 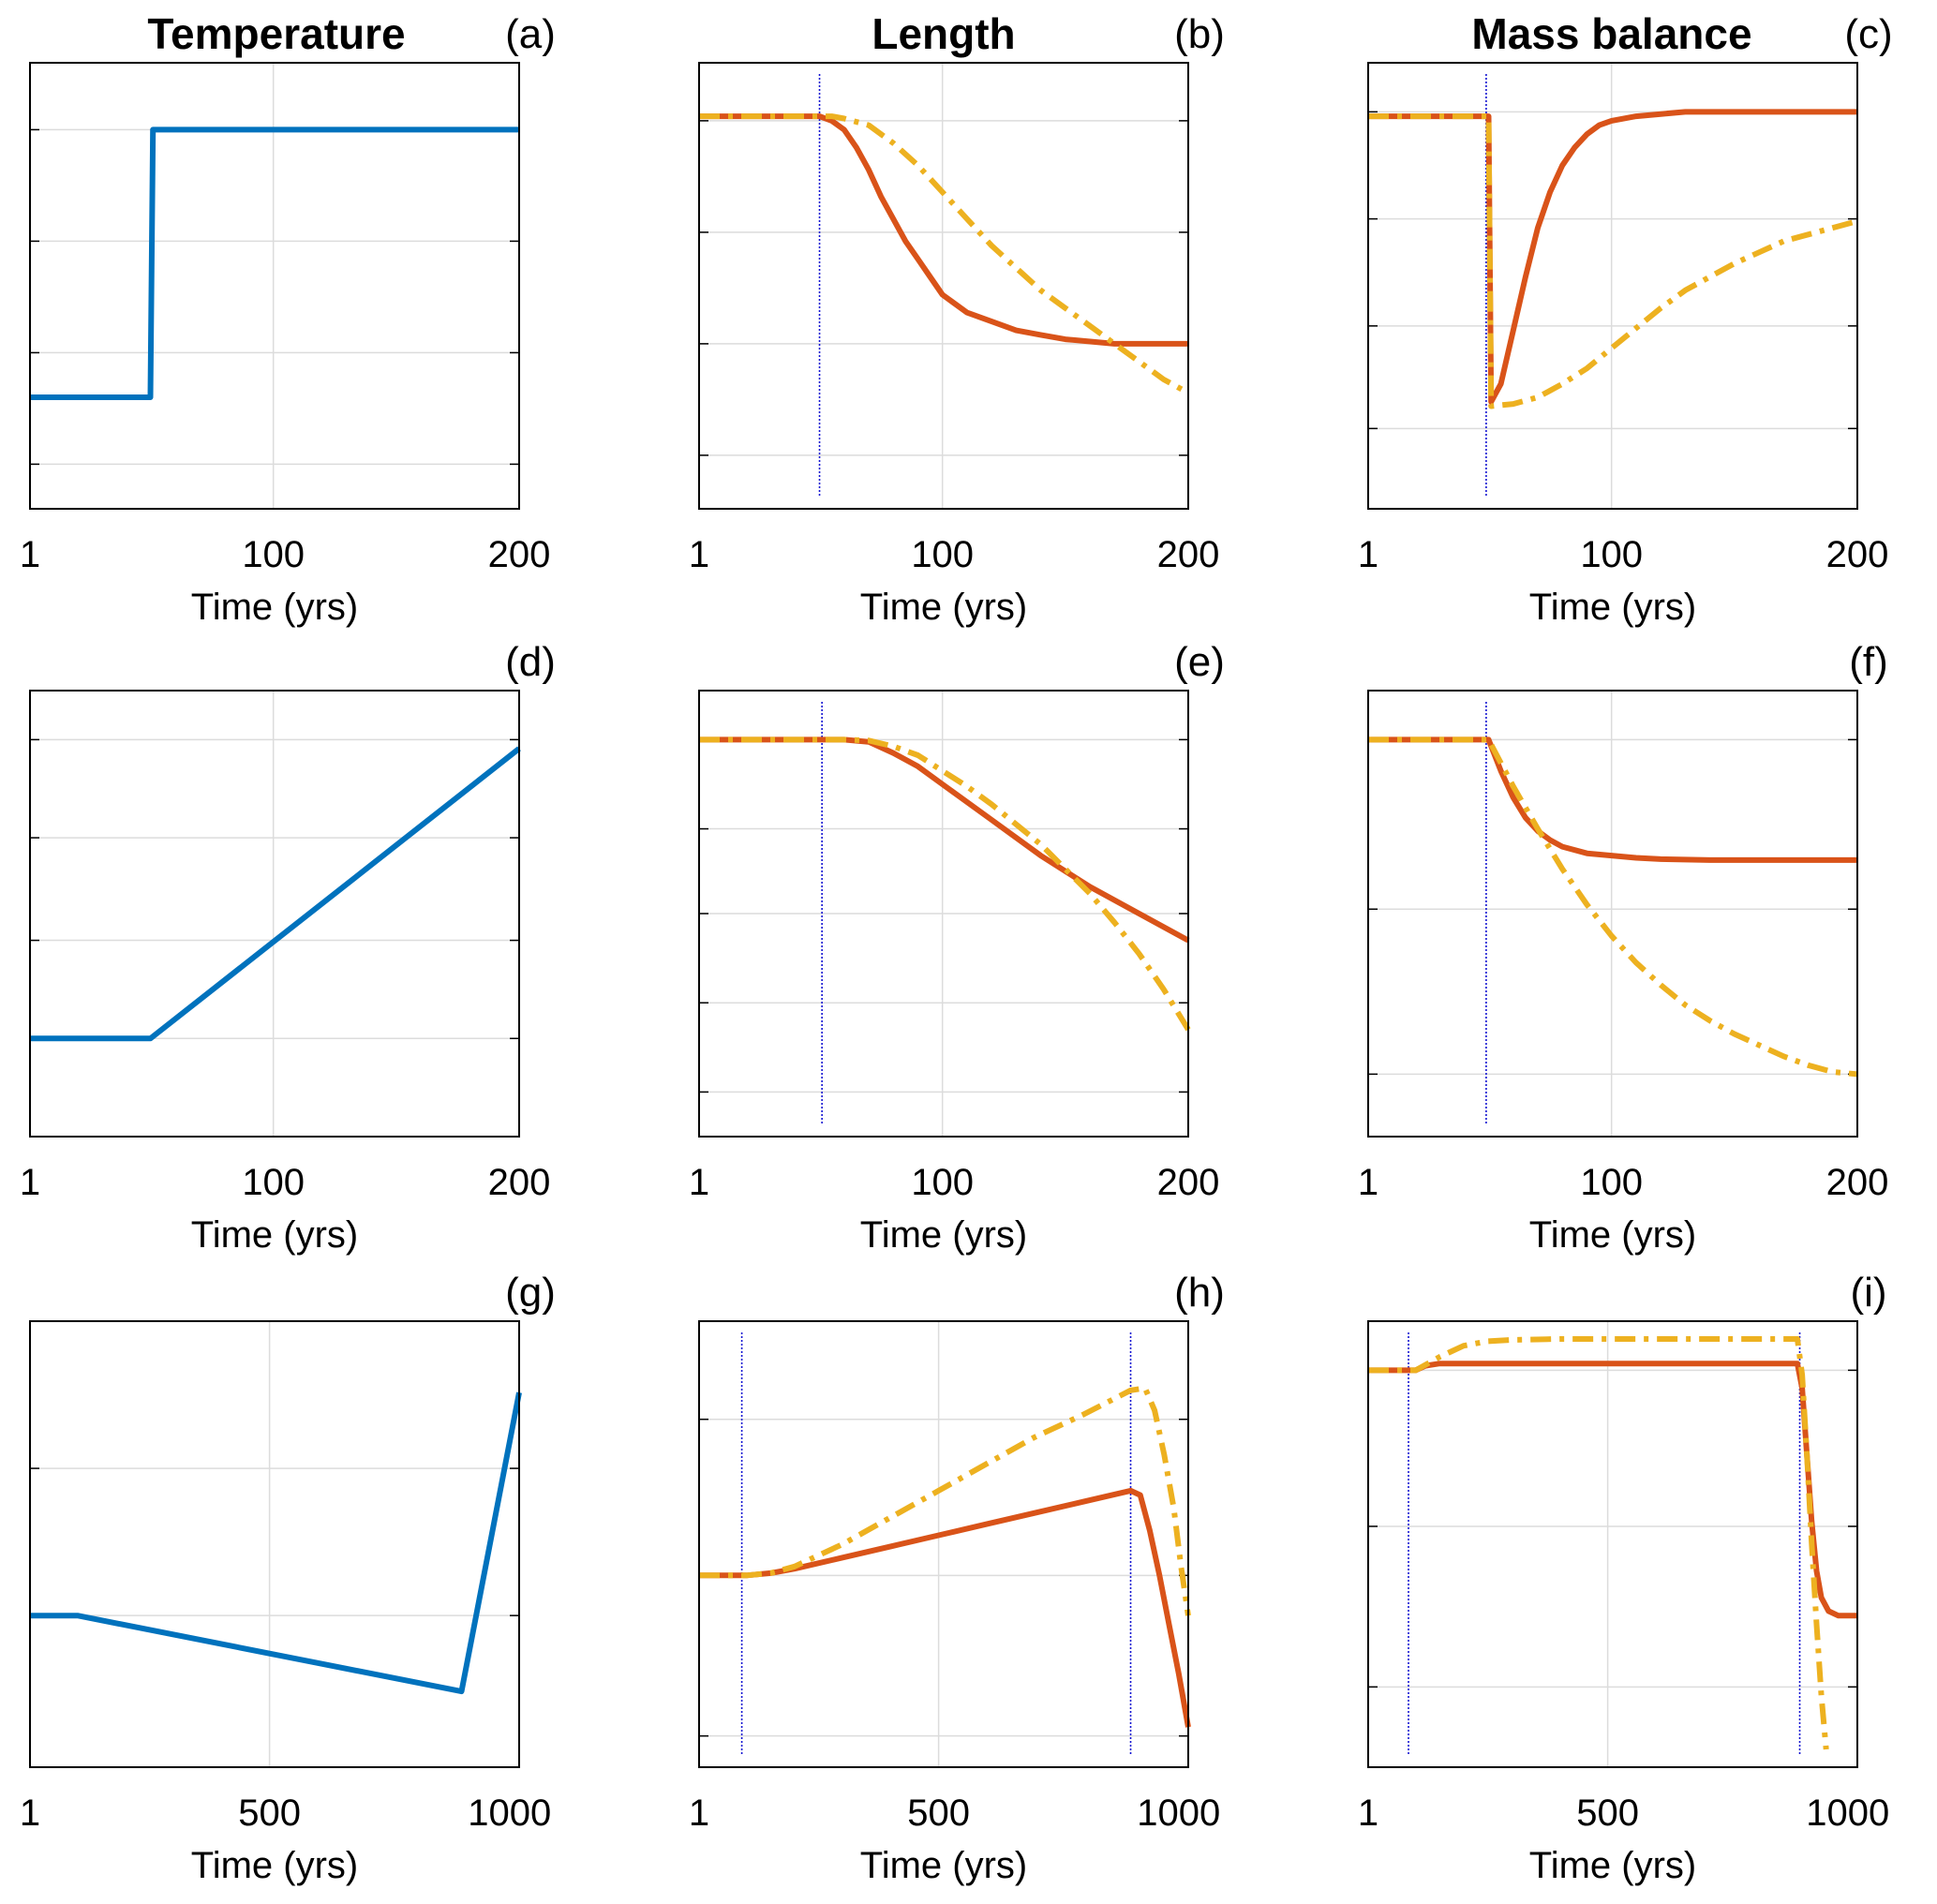 What do you see at coordinates (1868, 34) in the screenshot?
I see `panel-label: (c)` at bounding box center [1868, 34].